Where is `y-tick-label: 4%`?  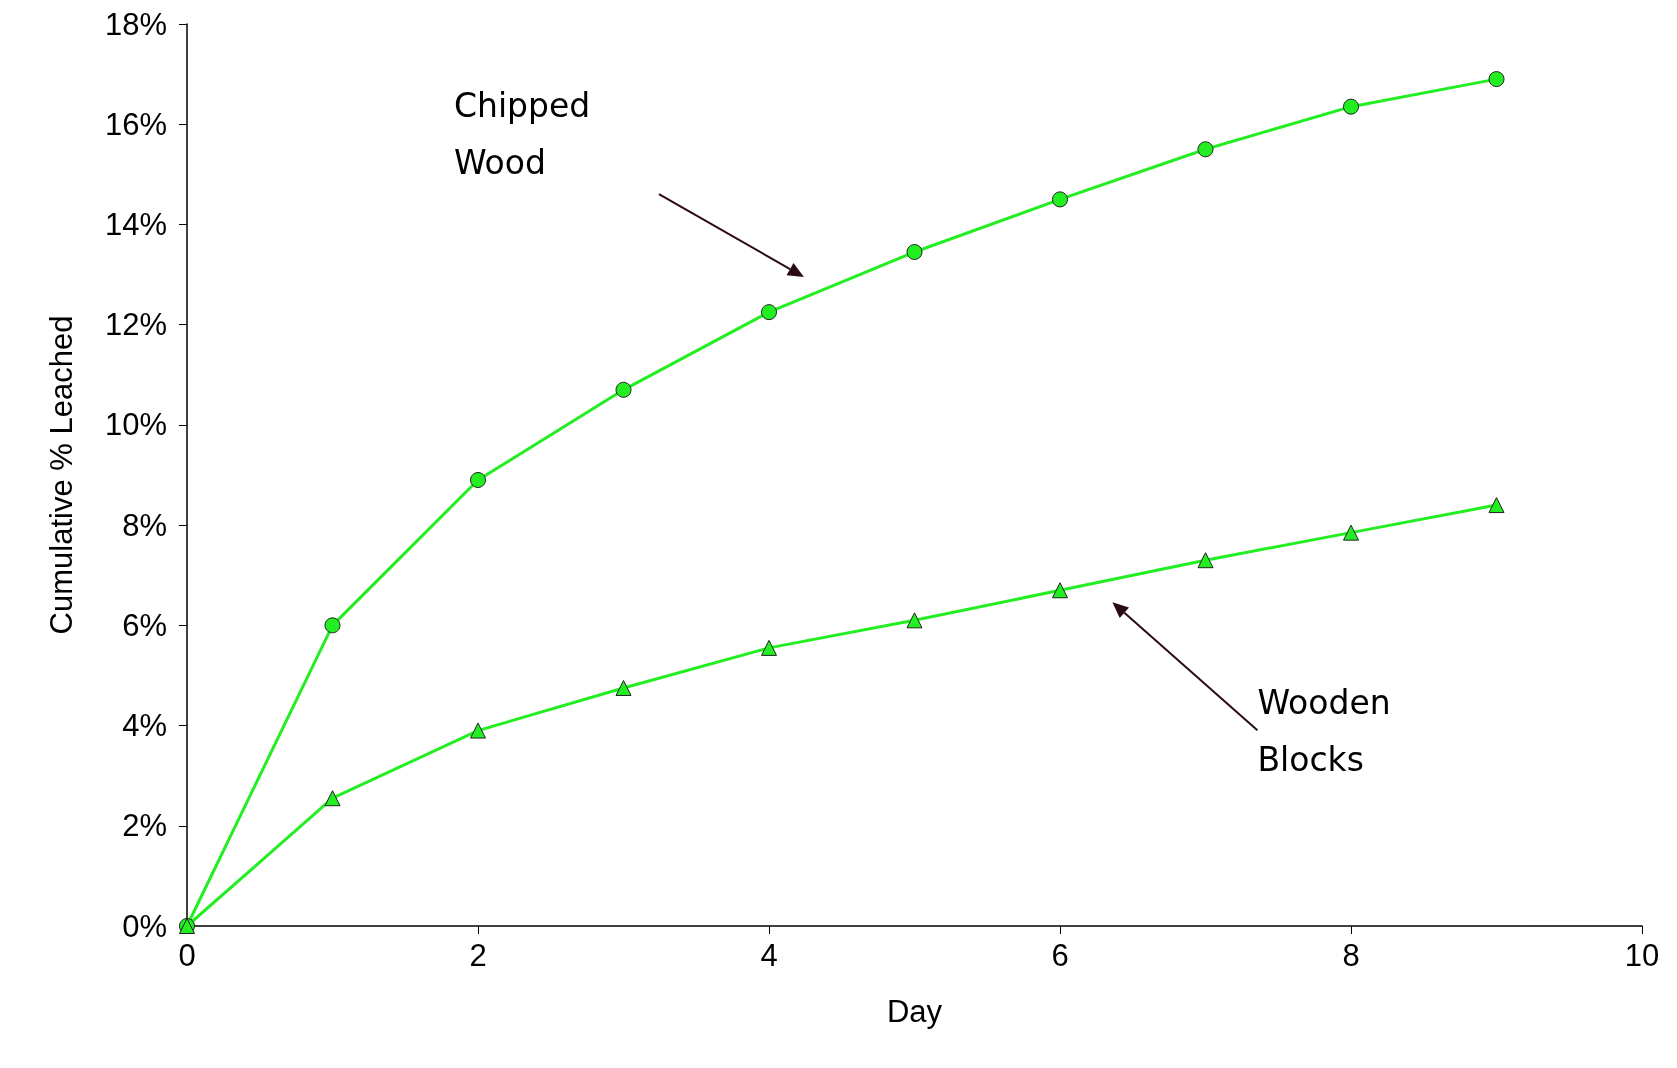 y-tick-label: 4% is located at coordinates (144, 726).